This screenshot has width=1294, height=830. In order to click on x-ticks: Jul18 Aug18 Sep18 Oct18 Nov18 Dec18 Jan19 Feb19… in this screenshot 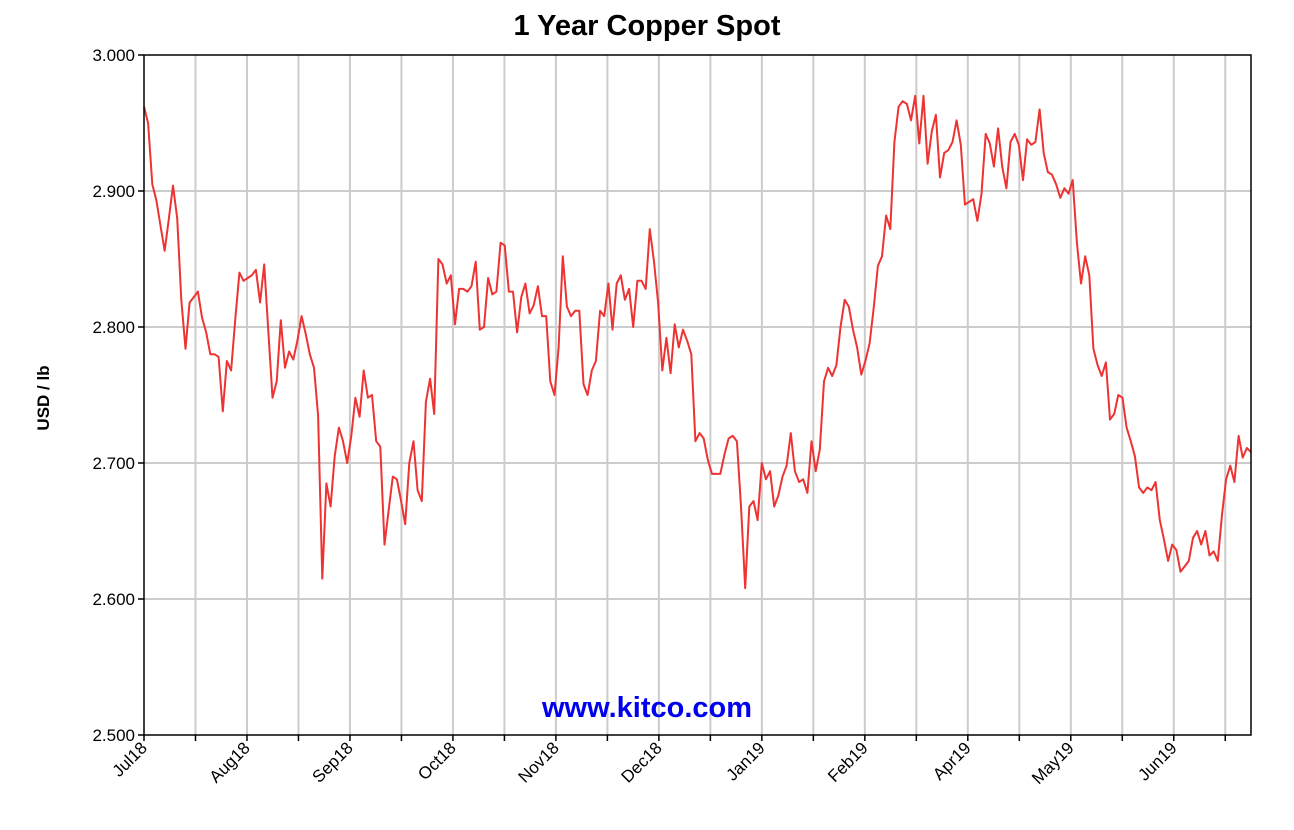, I will do `click(668, 761)`.